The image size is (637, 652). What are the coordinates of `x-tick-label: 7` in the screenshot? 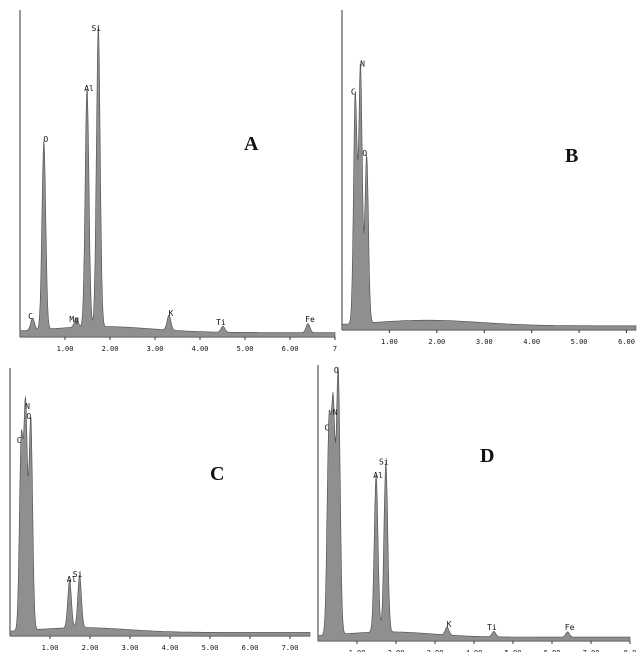 It's located at (335, 349).